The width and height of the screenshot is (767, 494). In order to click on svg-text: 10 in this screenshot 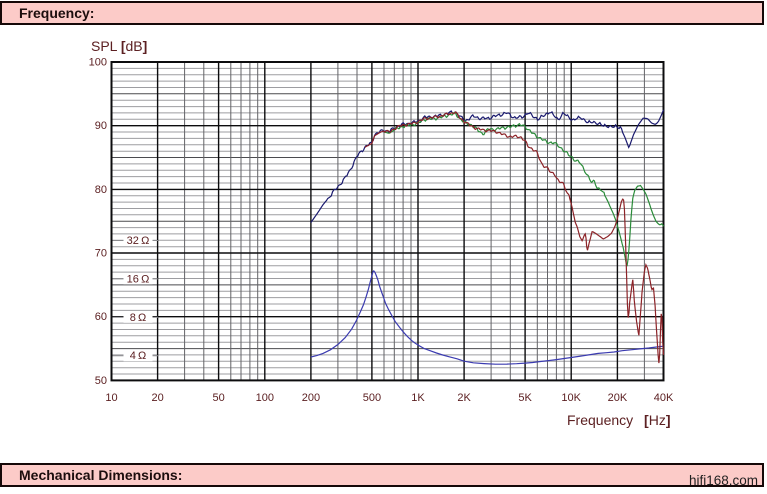, I will do `click(111, 398)`.